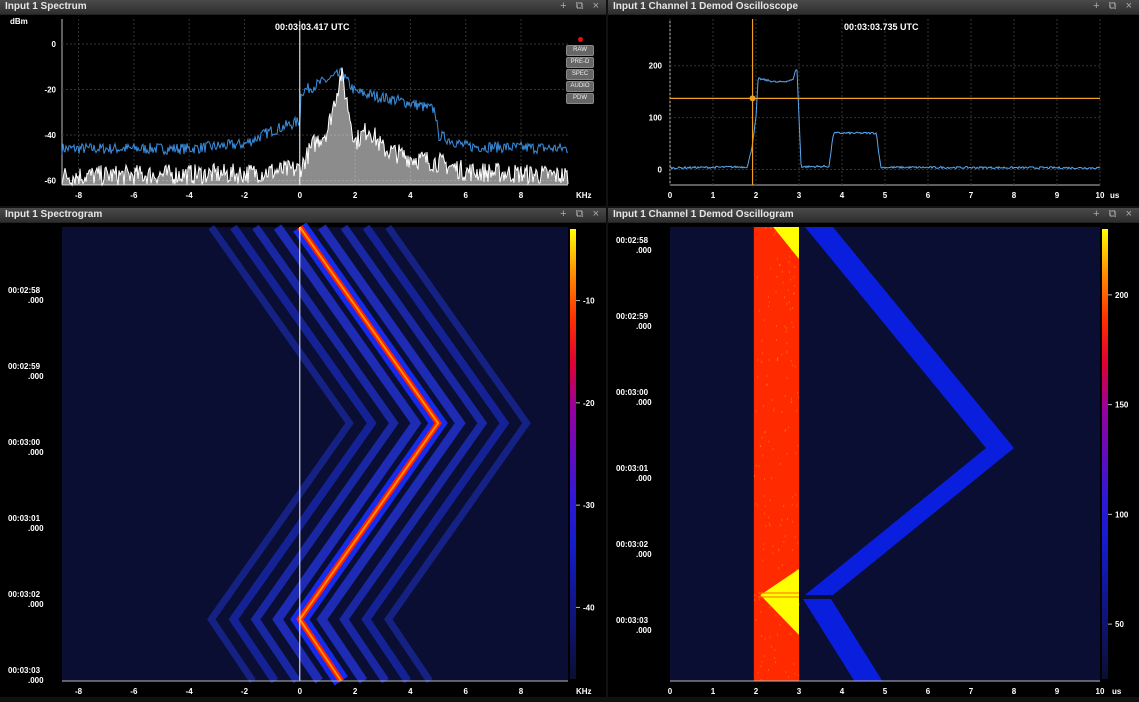 This screenshot has height=702, width=1139. Describe the element at coordinates (580, 98) in the screenshot. I see `pdw-button: PDW` at that location.